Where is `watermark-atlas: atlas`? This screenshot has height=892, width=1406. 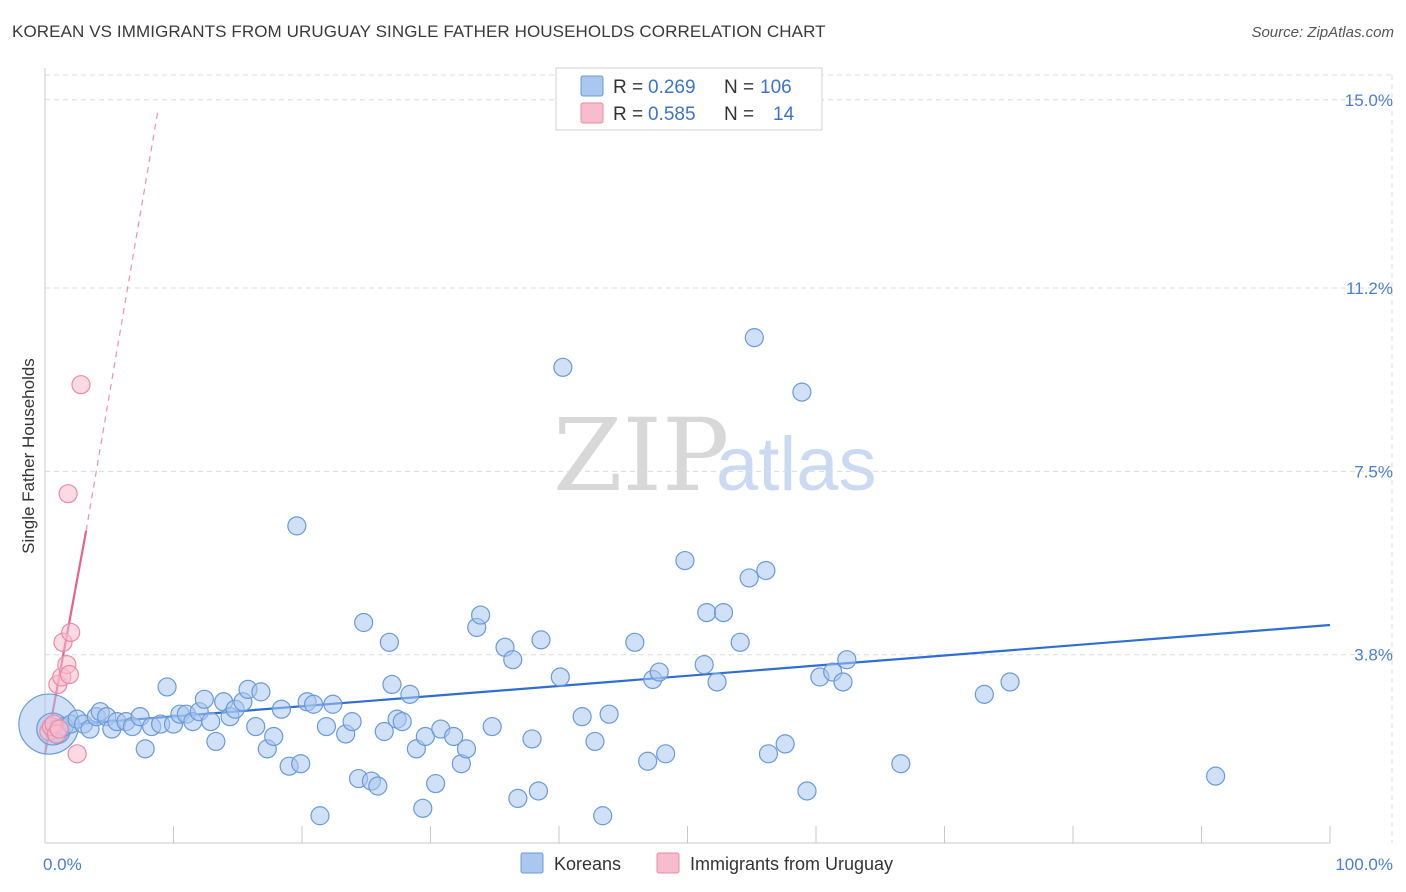
watermark-atlas: atlas is located at coordinates (796, 464).